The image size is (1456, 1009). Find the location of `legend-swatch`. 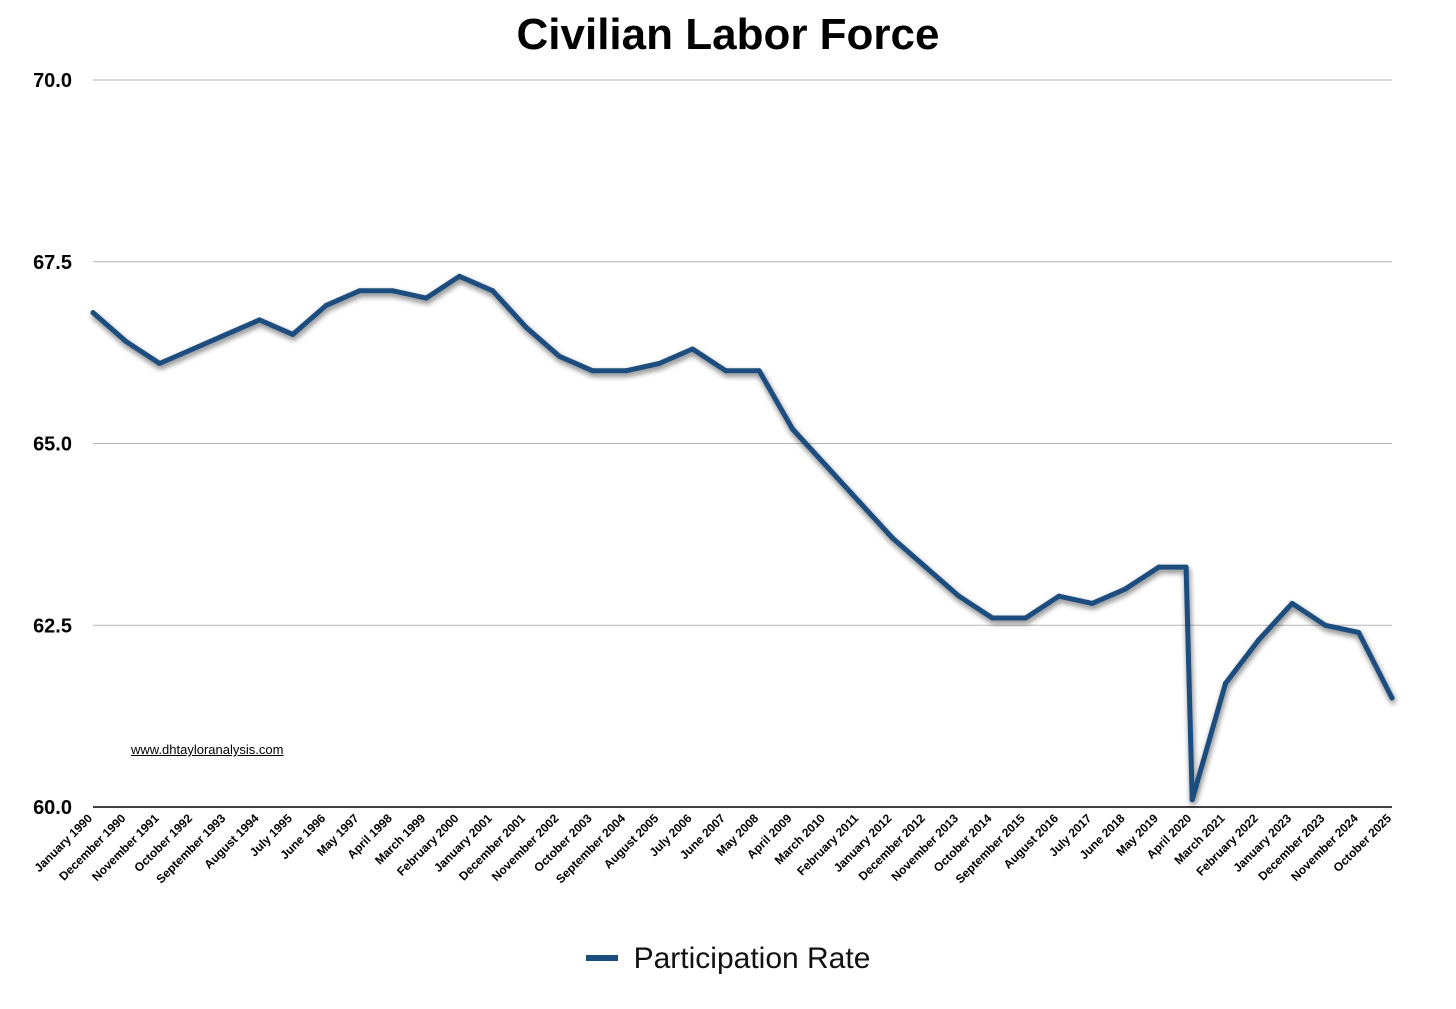

legend-swatch is located at coordinates (601, 958).